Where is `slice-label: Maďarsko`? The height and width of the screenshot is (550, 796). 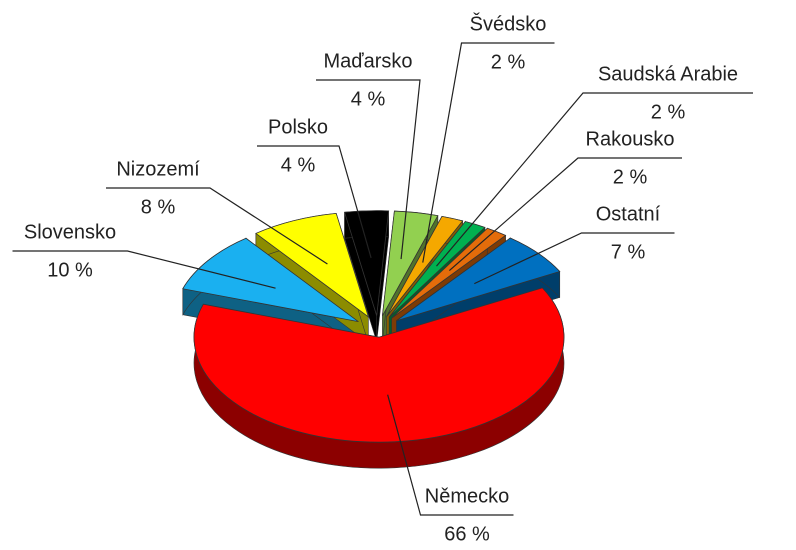 slice-label: Maďarsko is located at coordinates (368, 61).